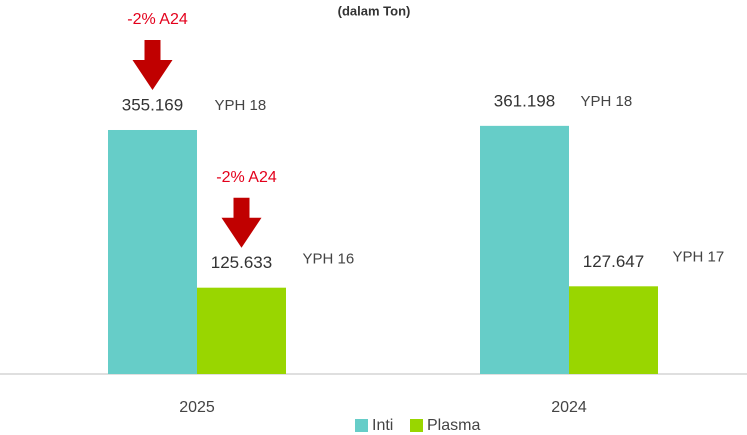 The image size is (747, 435). What do you see at coordinates (699, 256) in the screenshot?
I see `bar-note: YPH 17` at bounding box center [699, 256].